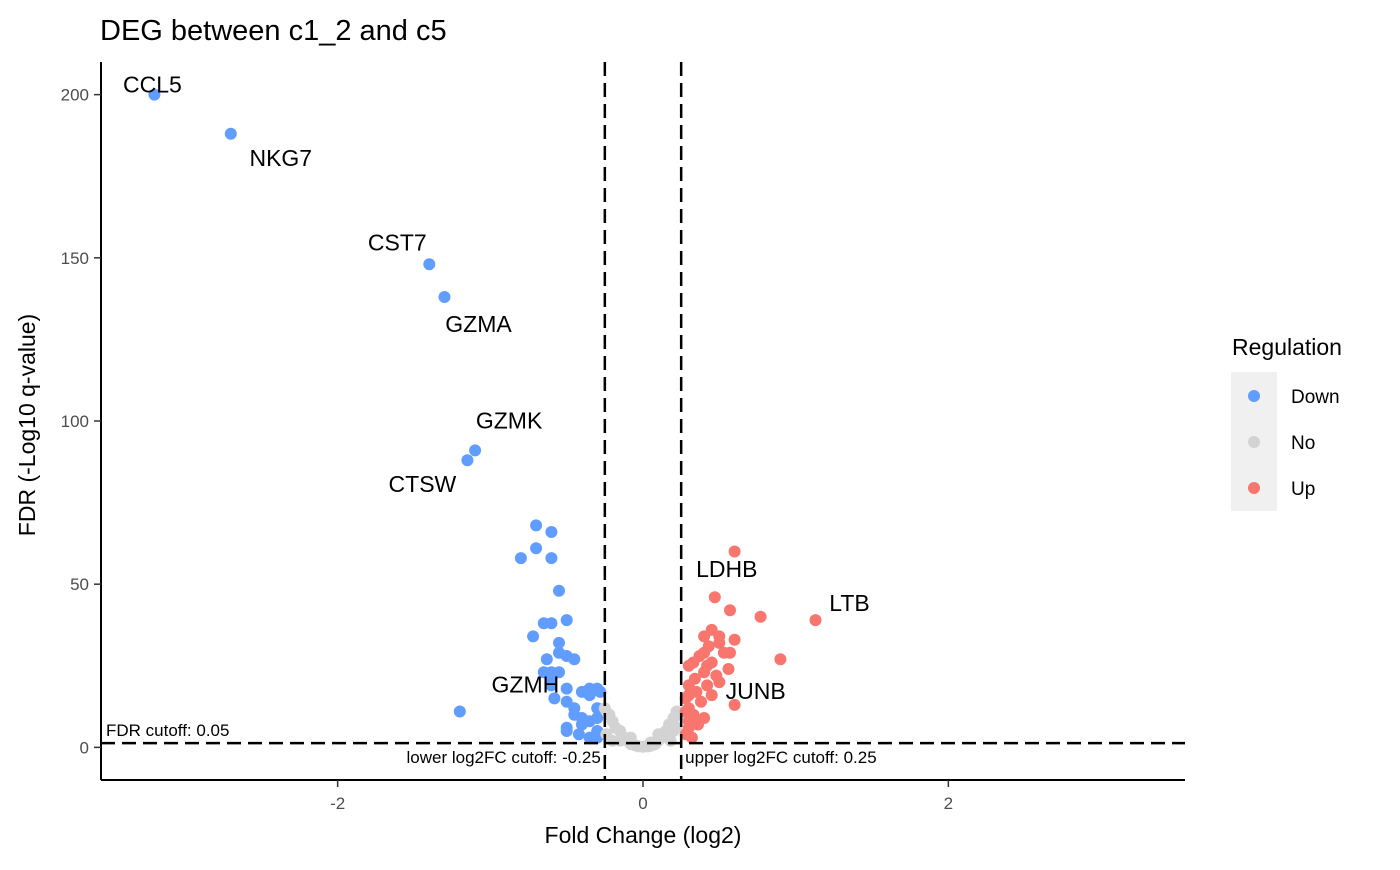 The width and height of the screenshot is (1400, 870). I want to click on y-tick-label: 50, so click(79, 584).